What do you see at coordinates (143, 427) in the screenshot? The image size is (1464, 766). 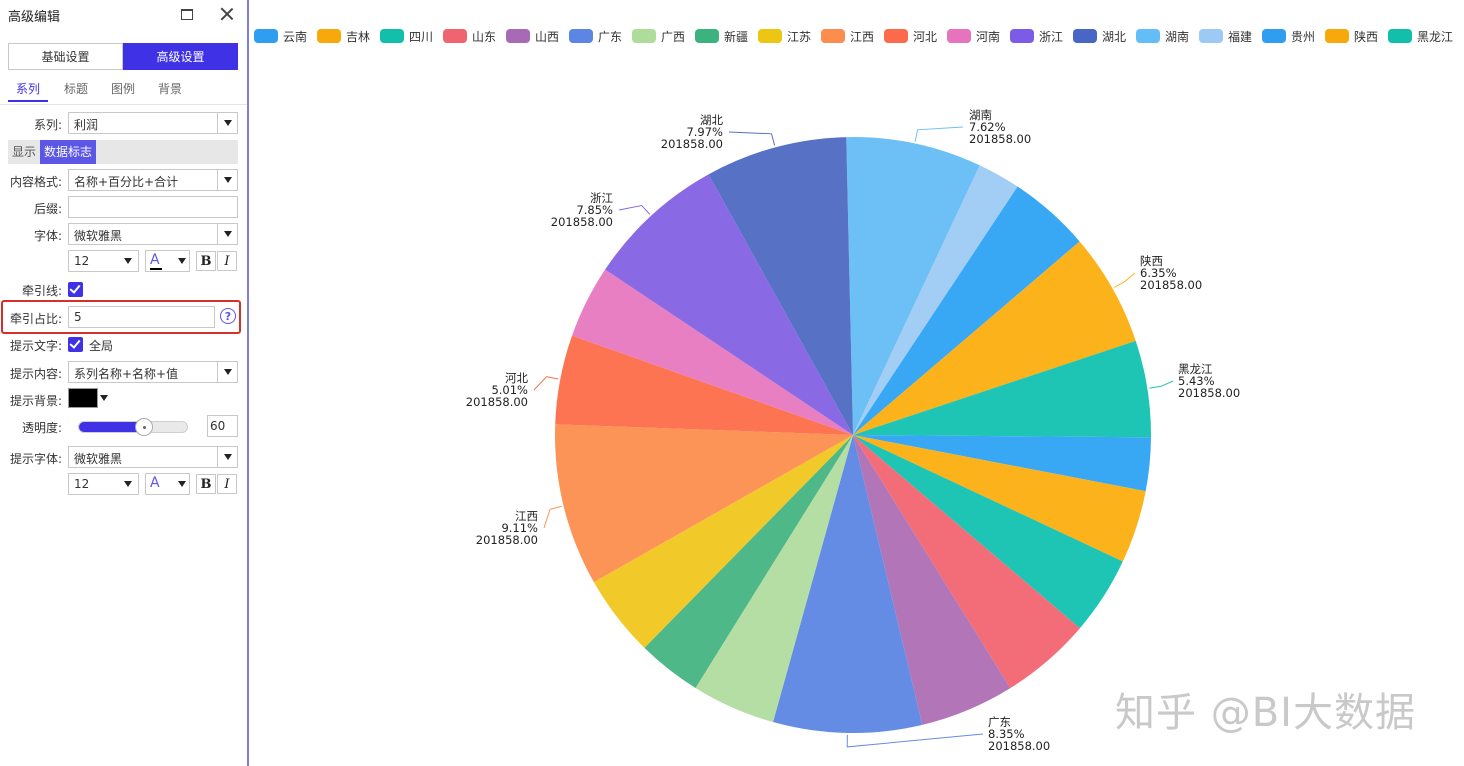 I see `opacity-slider-thumb` at bounding box center [143, 427].